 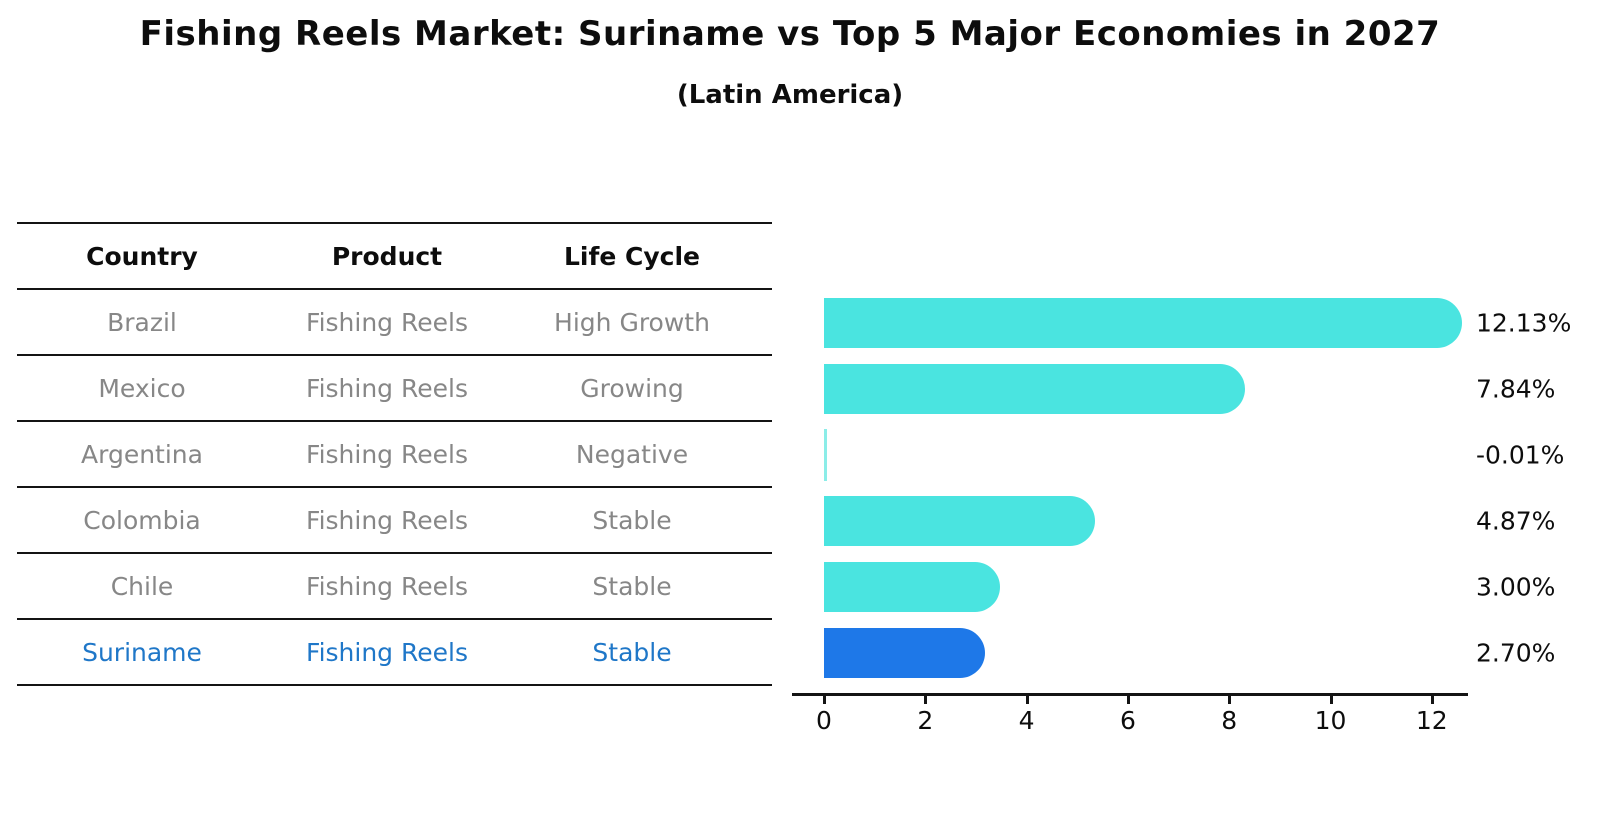 I want to click on chart-bar-chile, so click(x=912, y=587).